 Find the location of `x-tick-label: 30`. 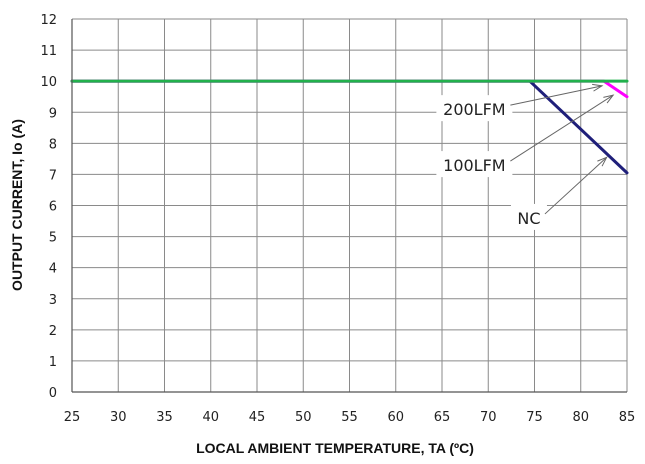

x-tick-label: 30 is located at coordinates (118, 417).